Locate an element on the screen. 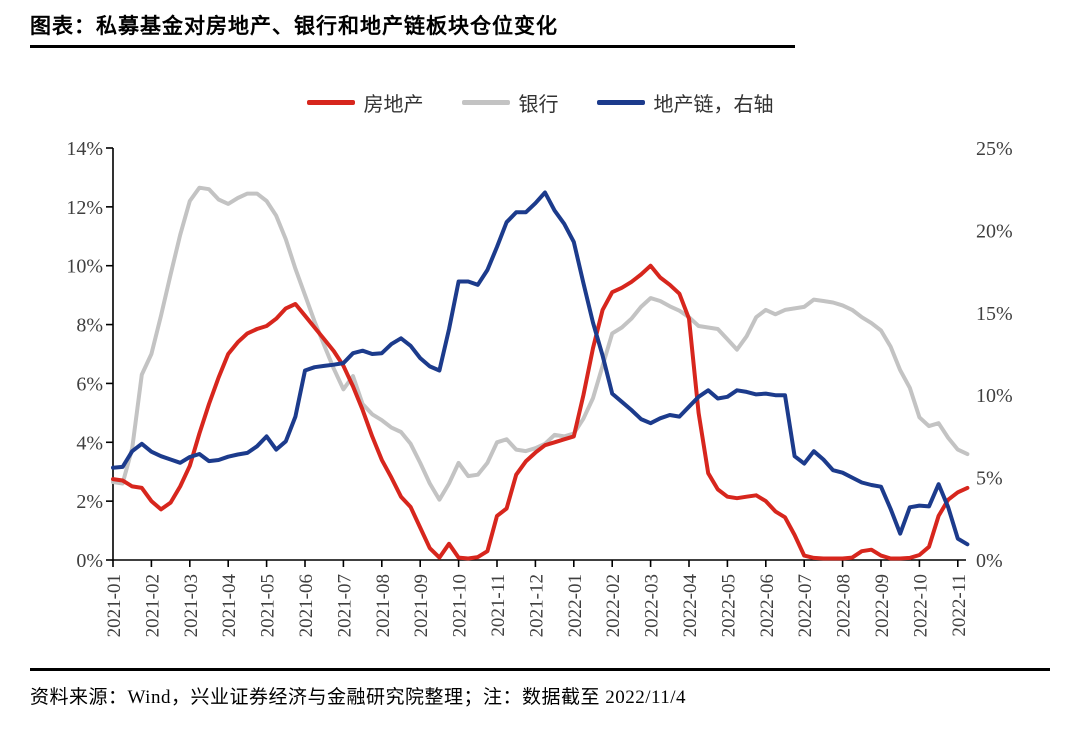  left-axis-label: 0% is located at coordinates (89, 561).